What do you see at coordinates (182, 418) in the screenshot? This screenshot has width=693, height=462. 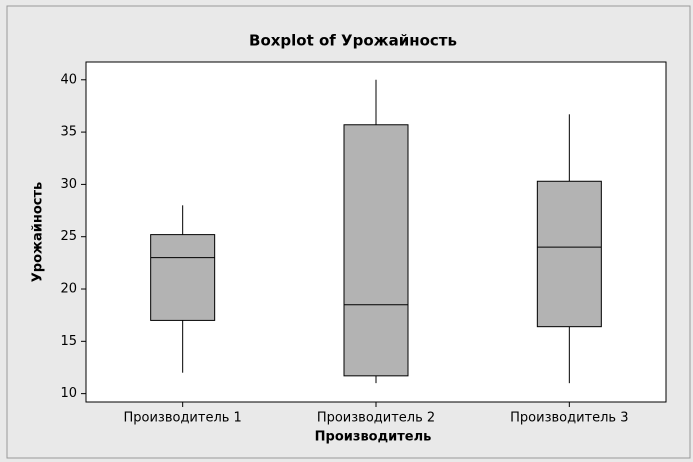 I see `x-tick-label: Производитель 1` at bounding box center [182, 418].